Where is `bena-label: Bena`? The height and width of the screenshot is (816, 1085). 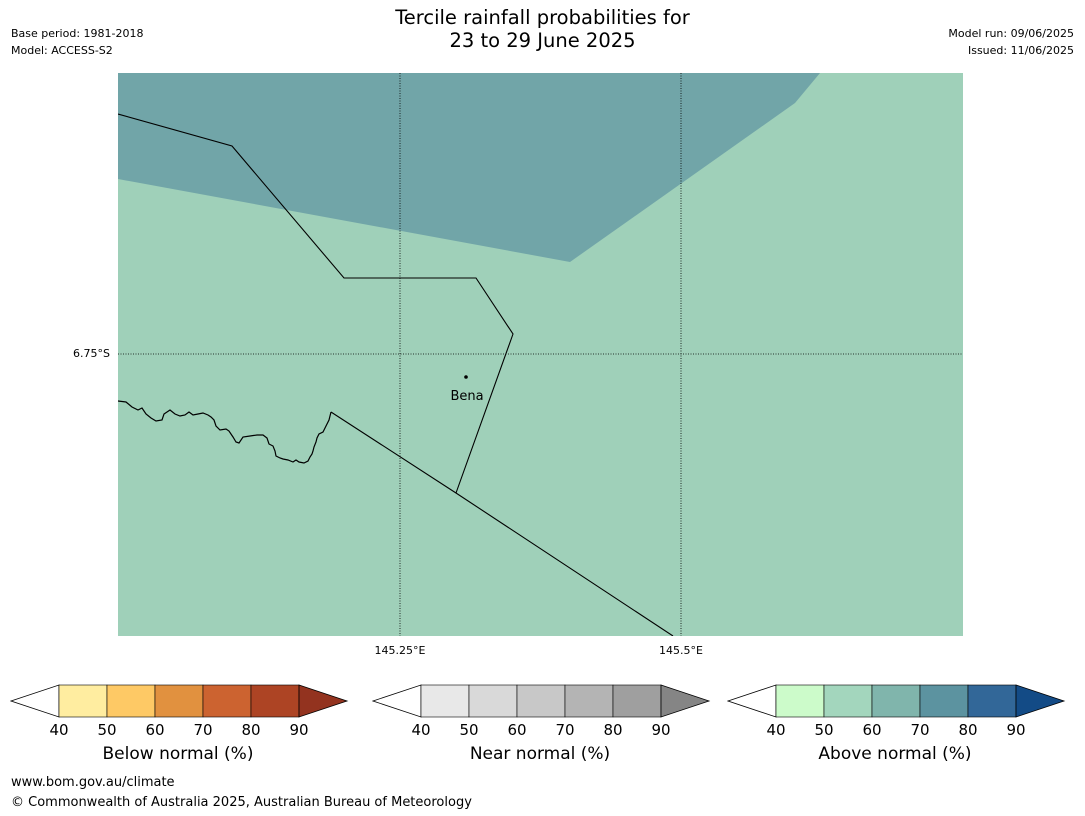
bena-label: Bena is located at coordinates (466, 396).